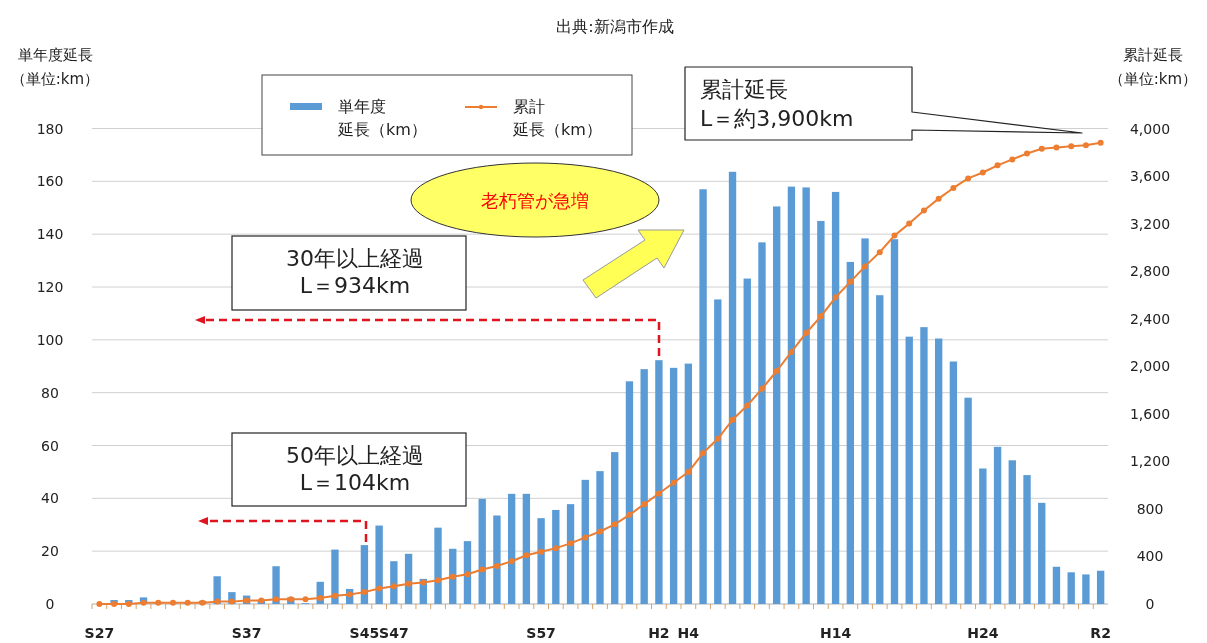 The height and width of the screenshot is (643, 1207). Describe the element at coordinates (382, 118) in the screenshot. I see `legend-label: 単年度延長（km）` at that location.